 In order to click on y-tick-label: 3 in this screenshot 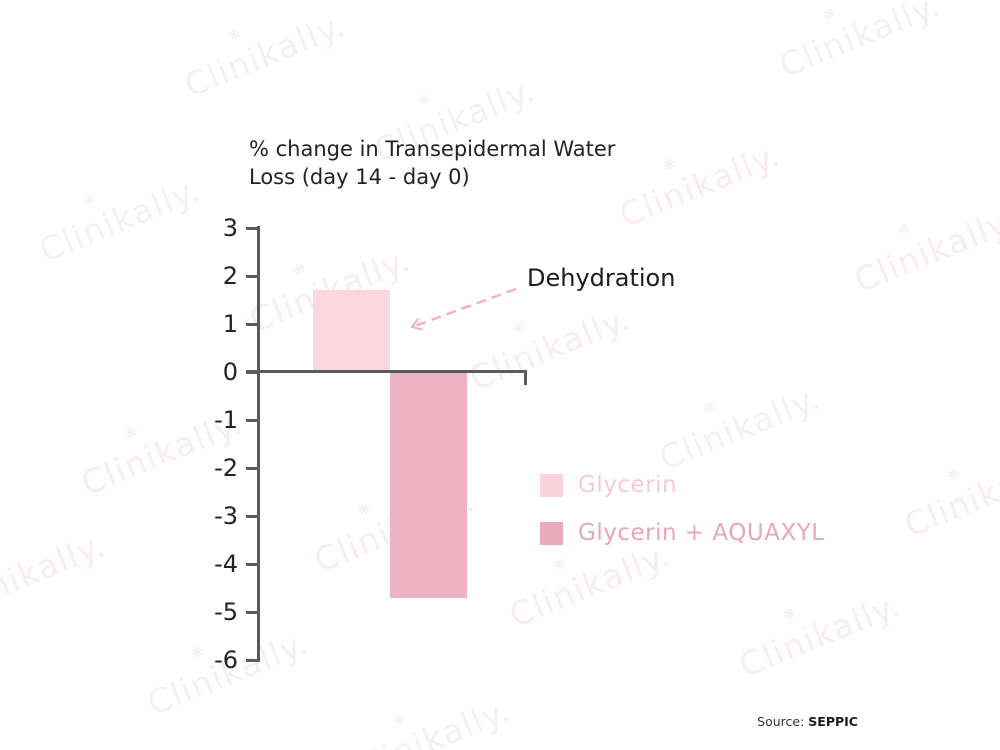, I will do `click(230, 228)`.